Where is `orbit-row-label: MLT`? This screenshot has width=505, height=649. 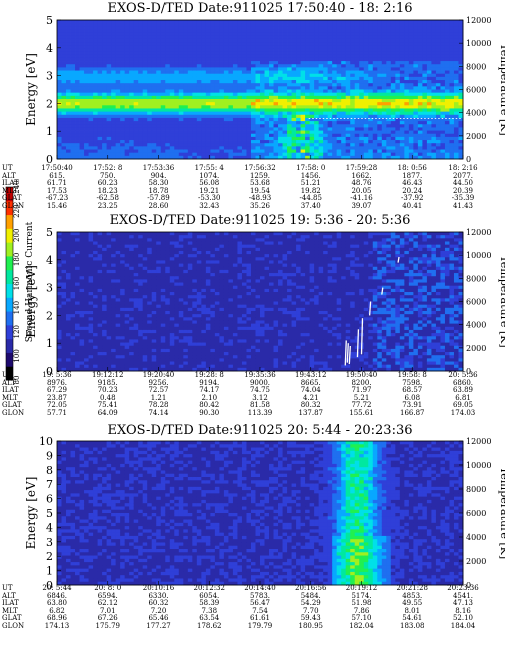 orbit-row-label: MLT is located at coordinates (10, 190).